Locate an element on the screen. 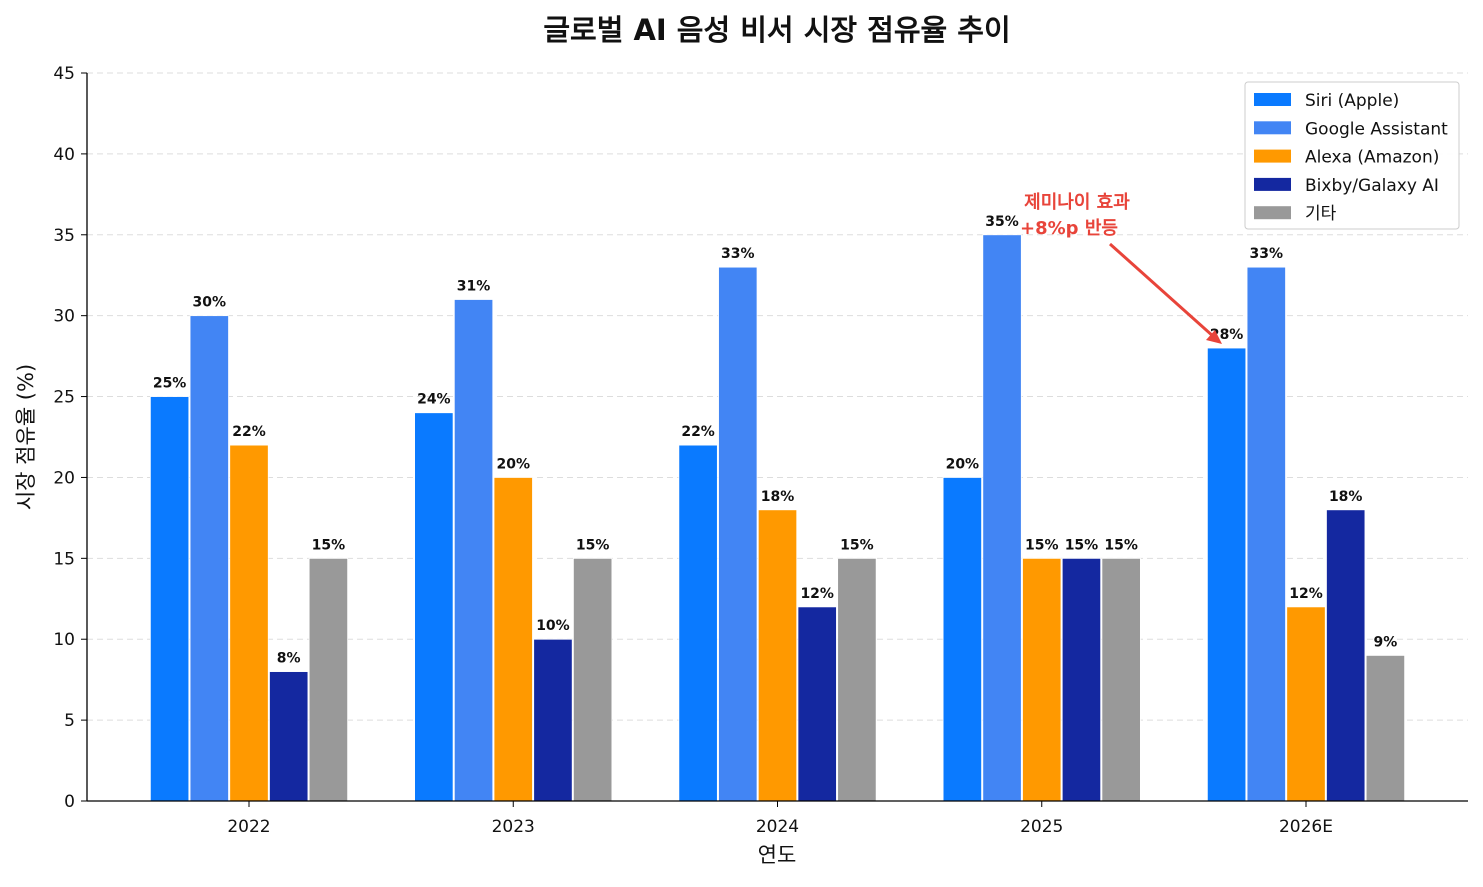 The image size is (1483, 887). y-tick-label: 40 is located at coordinates (64, 155).